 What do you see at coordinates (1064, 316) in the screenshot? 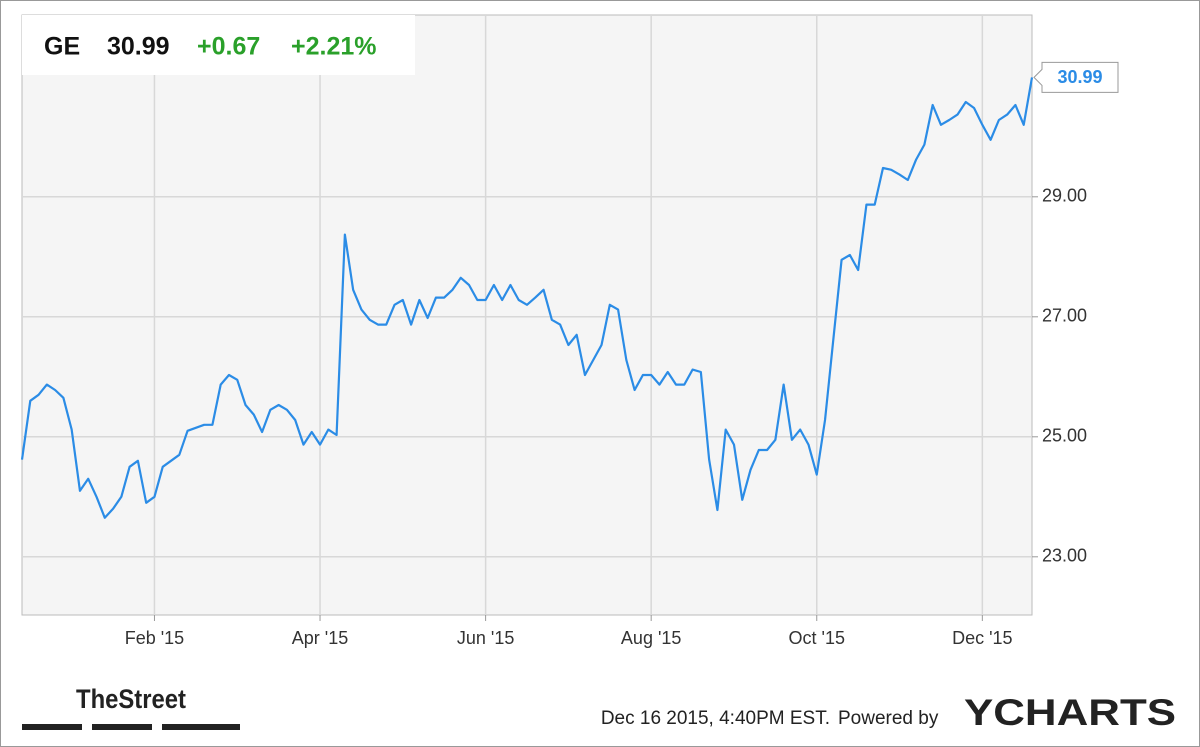
I see `y-tick-label: 27.00` at bounding box center [1064, 316].